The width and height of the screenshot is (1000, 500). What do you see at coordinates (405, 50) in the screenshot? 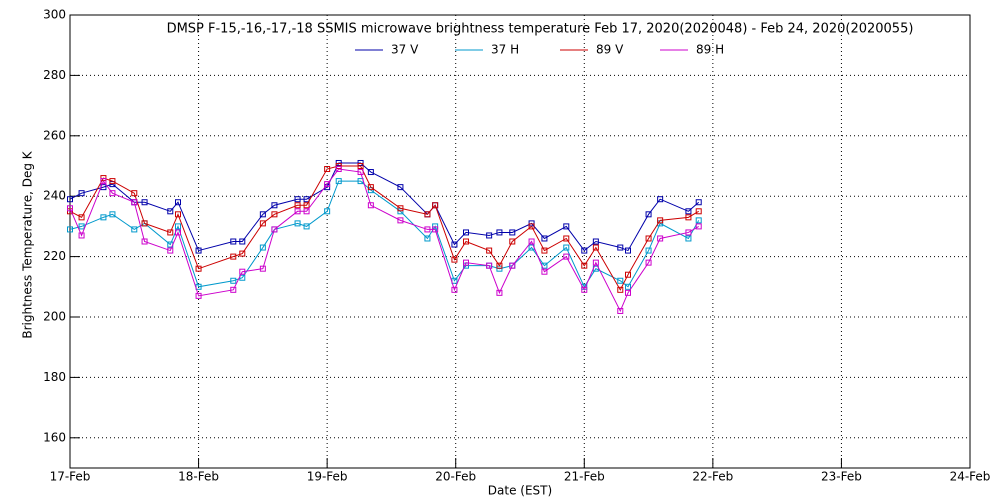
I see `legend-label: 37 V` at bounding box center [405, 50].